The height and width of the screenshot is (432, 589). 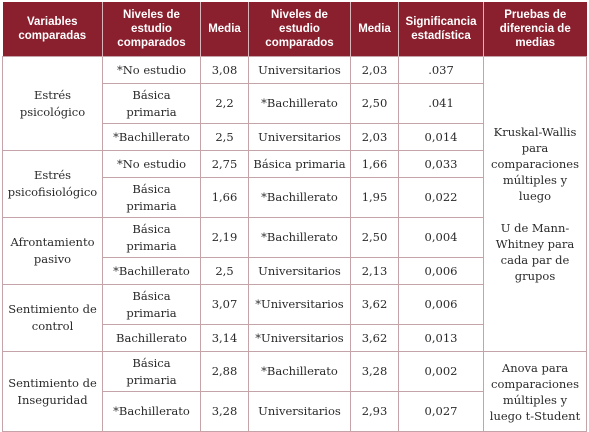 I want to click on media-b-cell: 2,93, so click(x=374, y=411).